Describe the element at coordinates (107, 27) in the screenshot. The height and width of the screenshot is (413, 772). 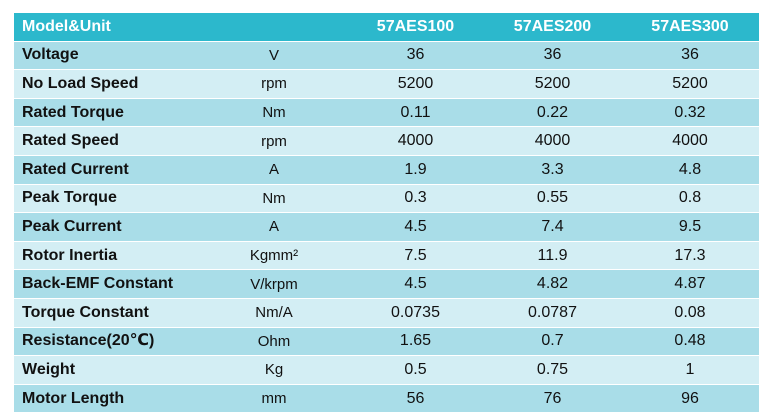
I see `header-param: Model&Unit` at that location.